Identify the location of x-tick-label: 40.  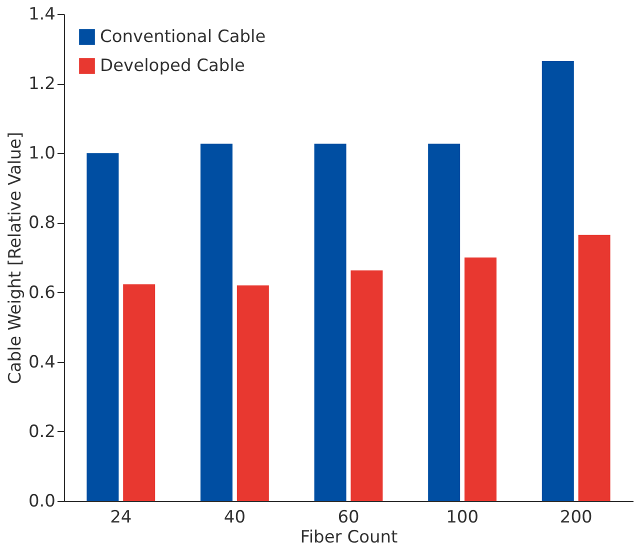
(235, 518).